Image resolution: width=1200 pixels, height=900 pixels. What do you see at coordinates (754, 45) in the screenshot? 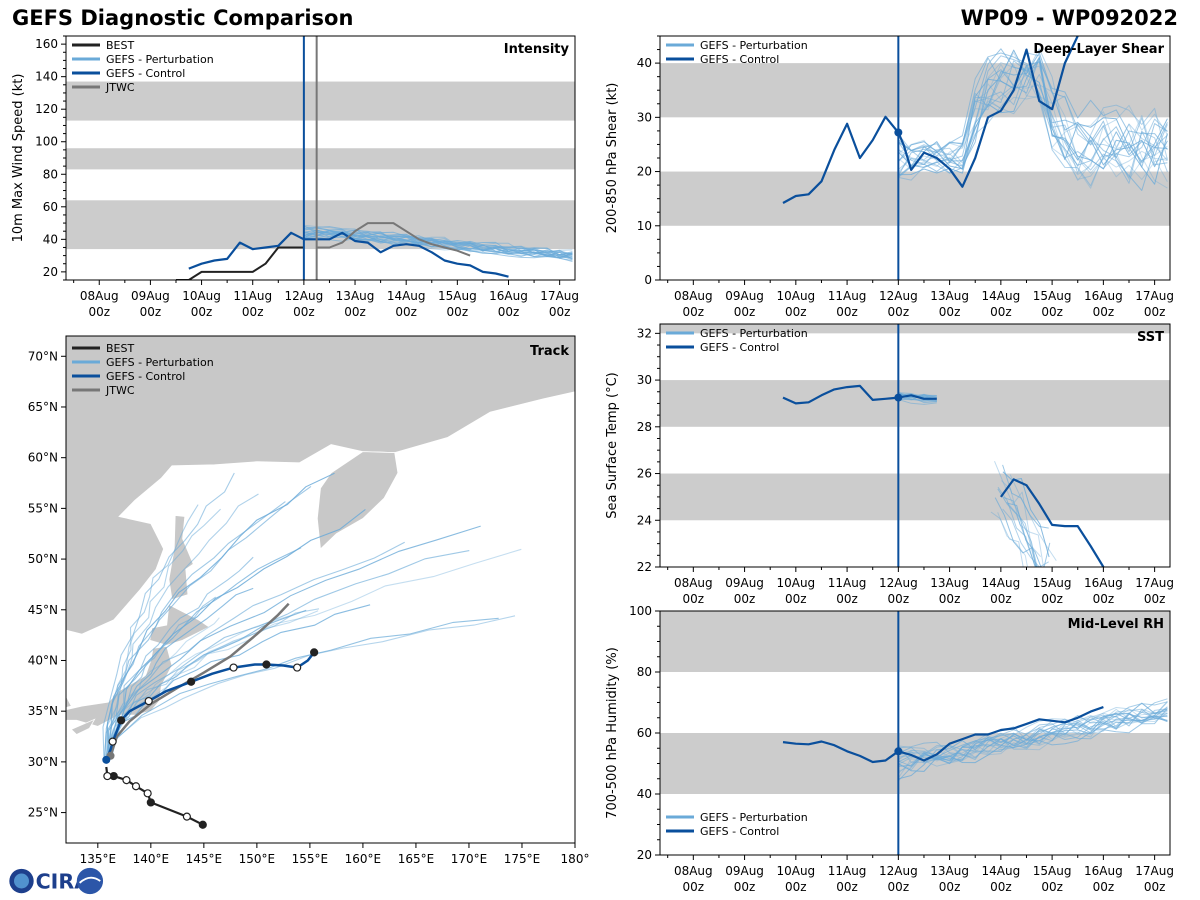
I see `shear-legend-label: GEFS - Perturbation` at bounding box center [754, 45].